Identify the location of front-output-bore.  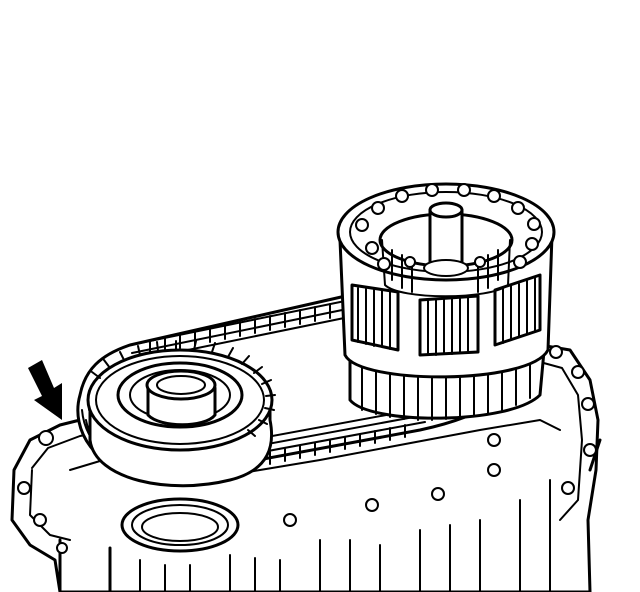
(180, 525).